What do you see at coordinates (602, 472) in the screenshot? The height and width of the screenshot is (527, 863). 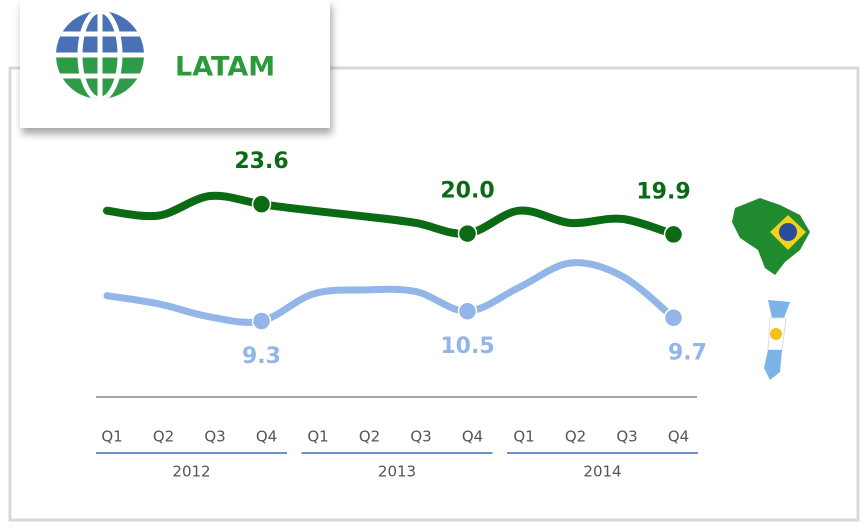 I see `year-label: 2014` at bounding box center [602, 472].